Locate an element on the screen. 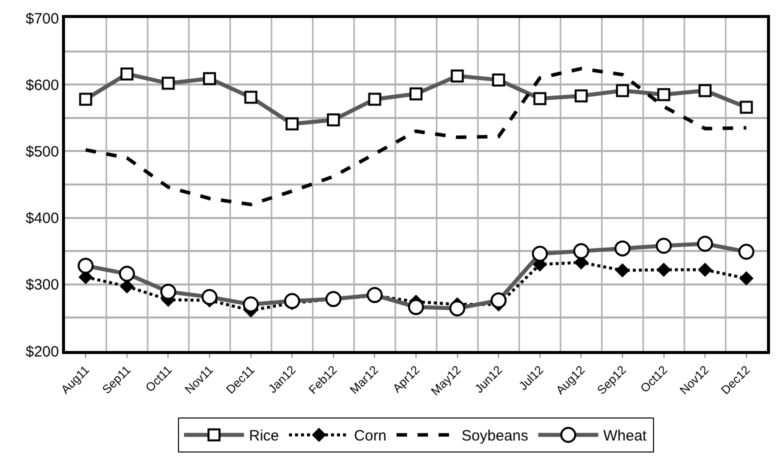 The image size is (780, 463). y-tick-label: $700 is located at coordinates (42, 19).